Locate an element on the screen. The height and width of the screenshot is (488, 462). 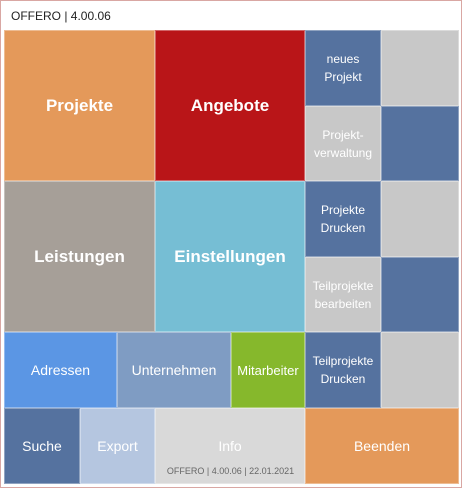
beenden-tile: Beenden is located at coordinates (382, 446).